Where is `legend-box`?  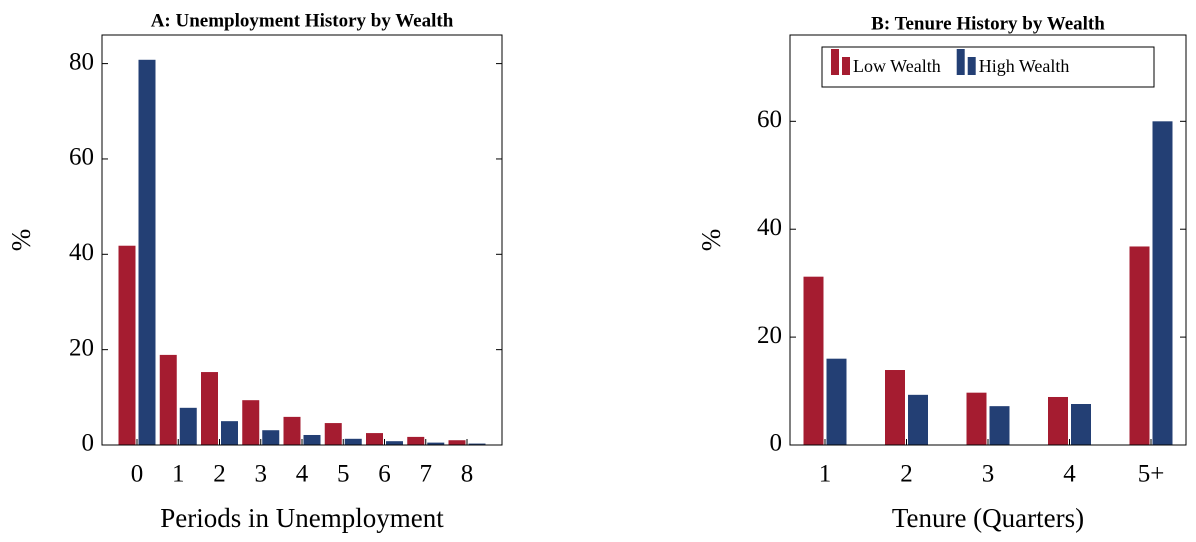 legend-box is located at coordinates (988, 67).